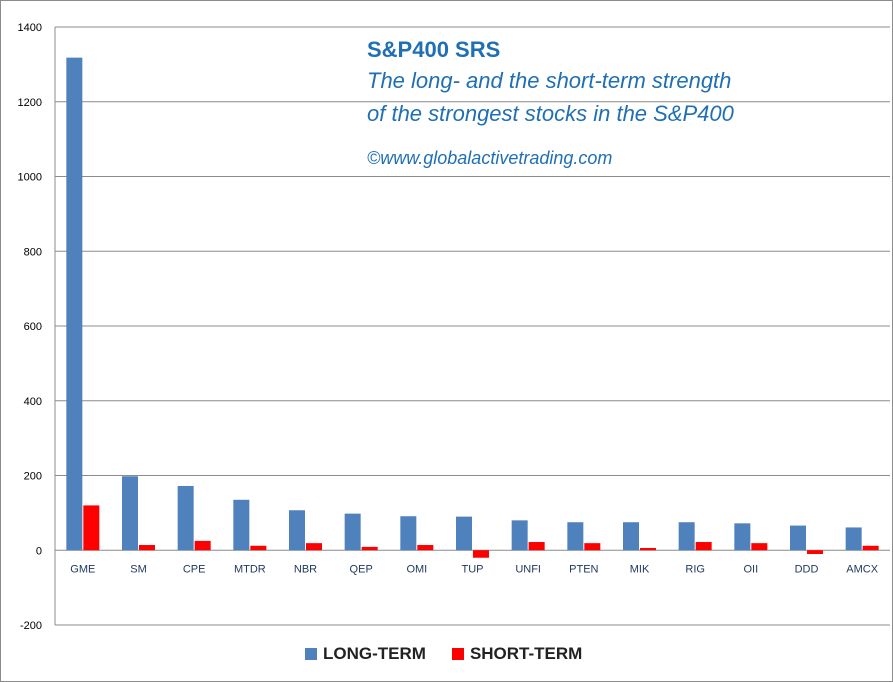  What do you see at coordinates (434, 49) in the screenshot?
I see `chart-title: S&P400 SRS` at bounding box center [434, 49].